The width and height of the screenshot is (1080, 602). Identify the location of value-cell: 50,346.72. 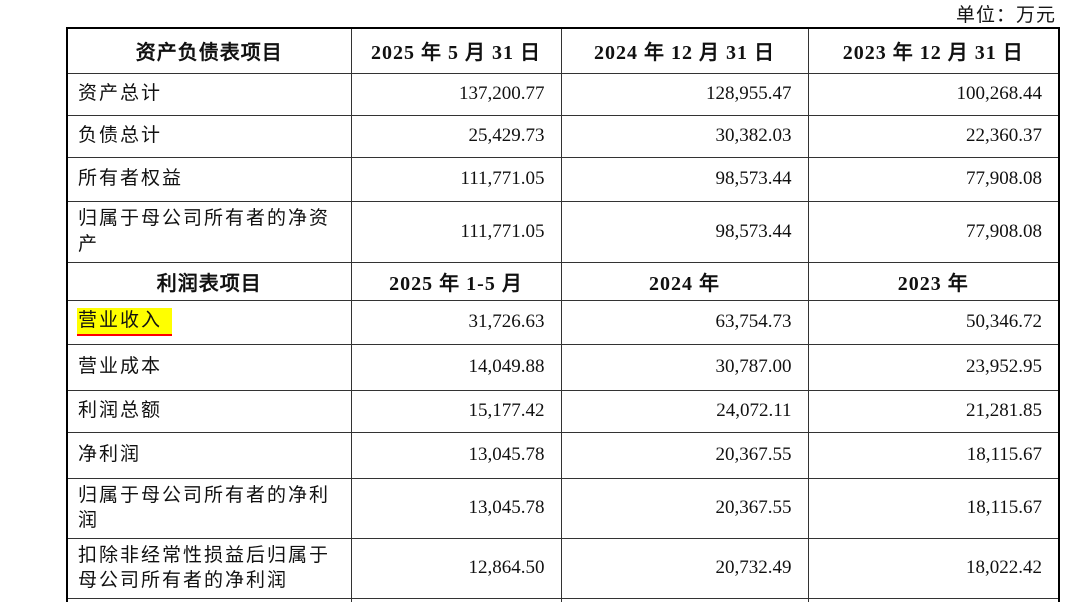
(933, 322).